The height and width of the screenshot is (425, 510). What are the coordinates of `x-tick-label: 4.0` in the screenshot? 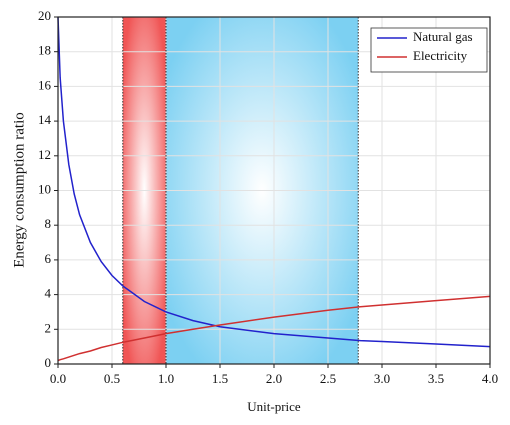 It's located at (490, 378).